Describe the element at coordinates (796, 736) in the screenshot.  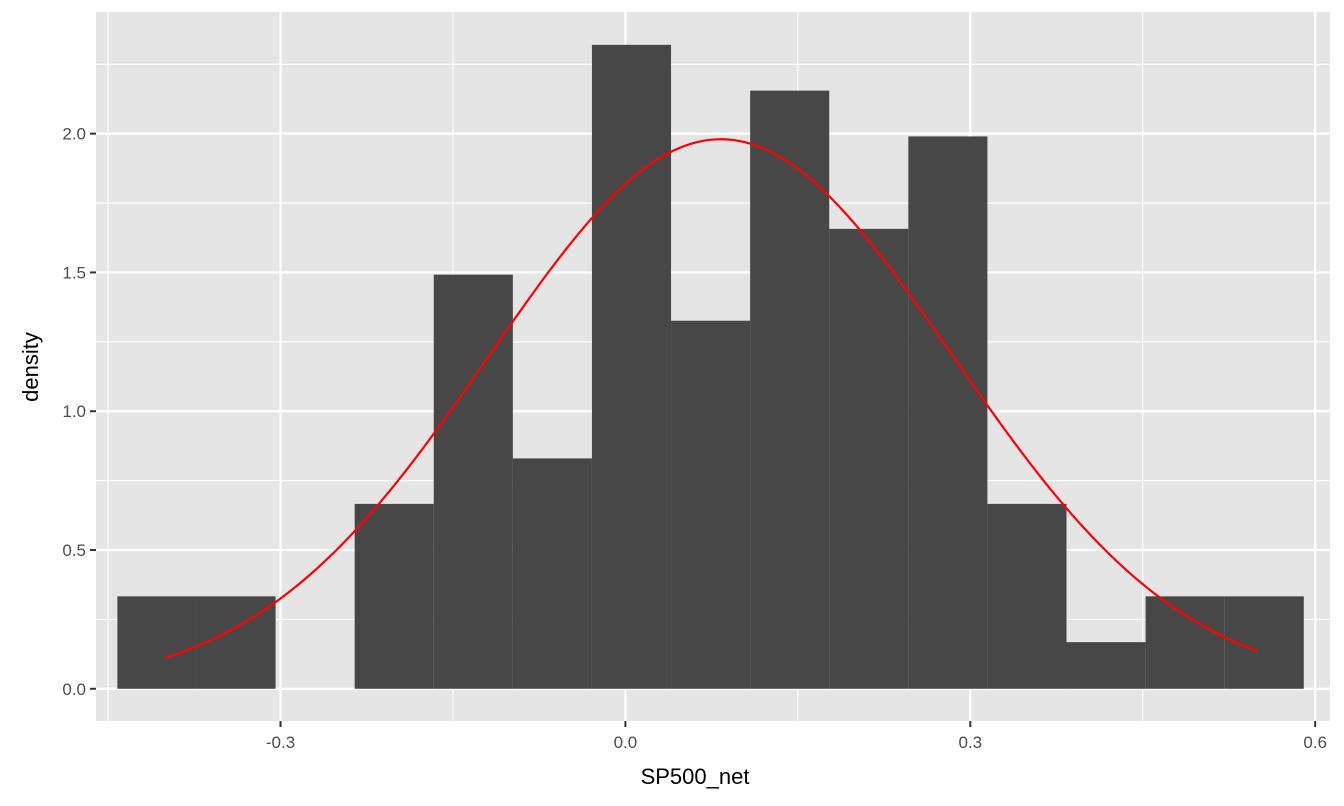
I see `x-axis: -0.3 0.0 0.3 0.6` at that location.